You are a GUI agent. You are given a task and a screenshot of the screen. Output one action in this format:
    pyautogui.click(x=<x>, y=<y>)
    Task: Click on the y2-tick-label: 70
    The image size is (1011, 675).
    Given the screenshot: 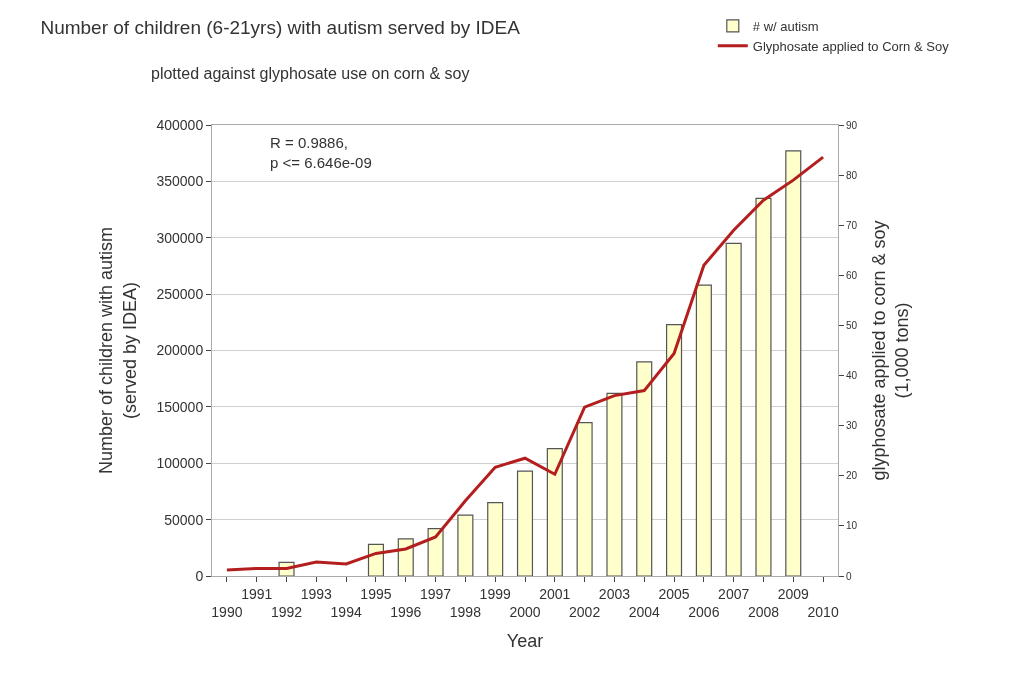 What is the action you would take?
    pyautogui.click(x=852, y=225)
    